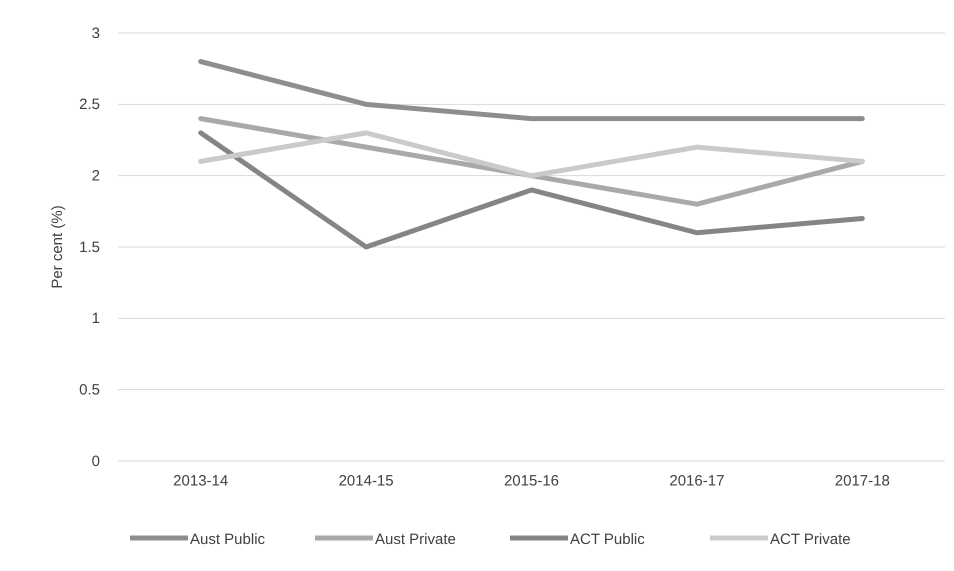 The height and width of the screenshot is (571, 954). What do you see at coordinates (608, 539) in the screenshot?
I see `legend-label: ACT Public` at bounding box center [608, 539].